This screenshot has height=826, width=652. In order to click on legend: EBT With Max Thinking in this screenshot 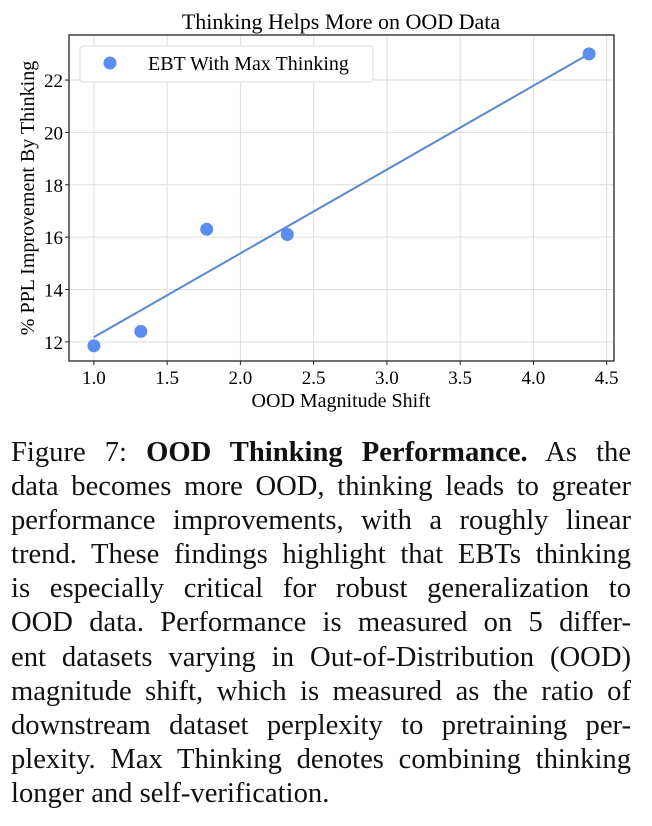, I will do `click(226, 64)`.